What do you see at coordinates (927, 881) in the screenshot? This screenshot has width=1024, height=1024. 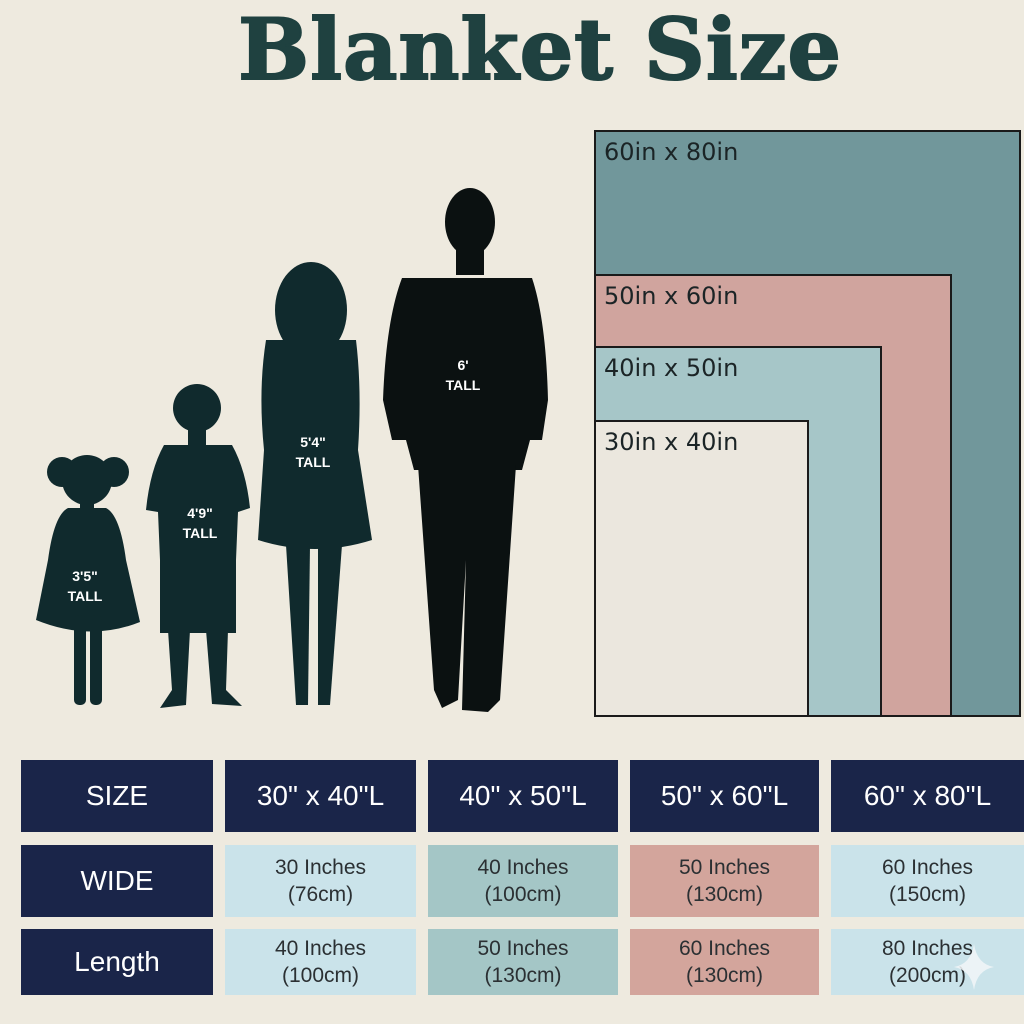 I see `wide-cell: 60 Inches (150cm)` at bounding box center [927, 881].